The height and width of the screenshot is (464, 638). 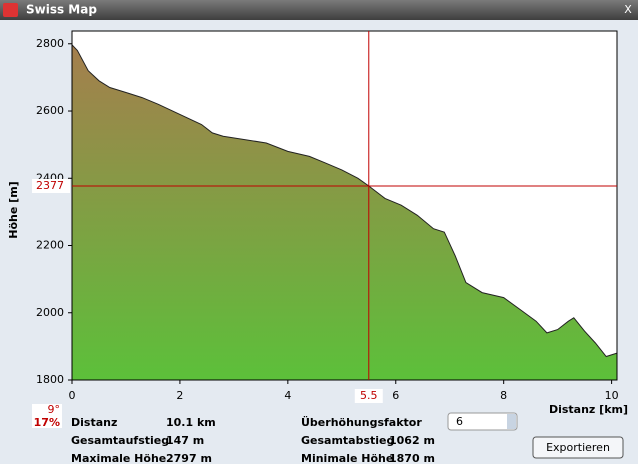 I want to click on info-value: 10.1 km, so click(x=191, y=422).